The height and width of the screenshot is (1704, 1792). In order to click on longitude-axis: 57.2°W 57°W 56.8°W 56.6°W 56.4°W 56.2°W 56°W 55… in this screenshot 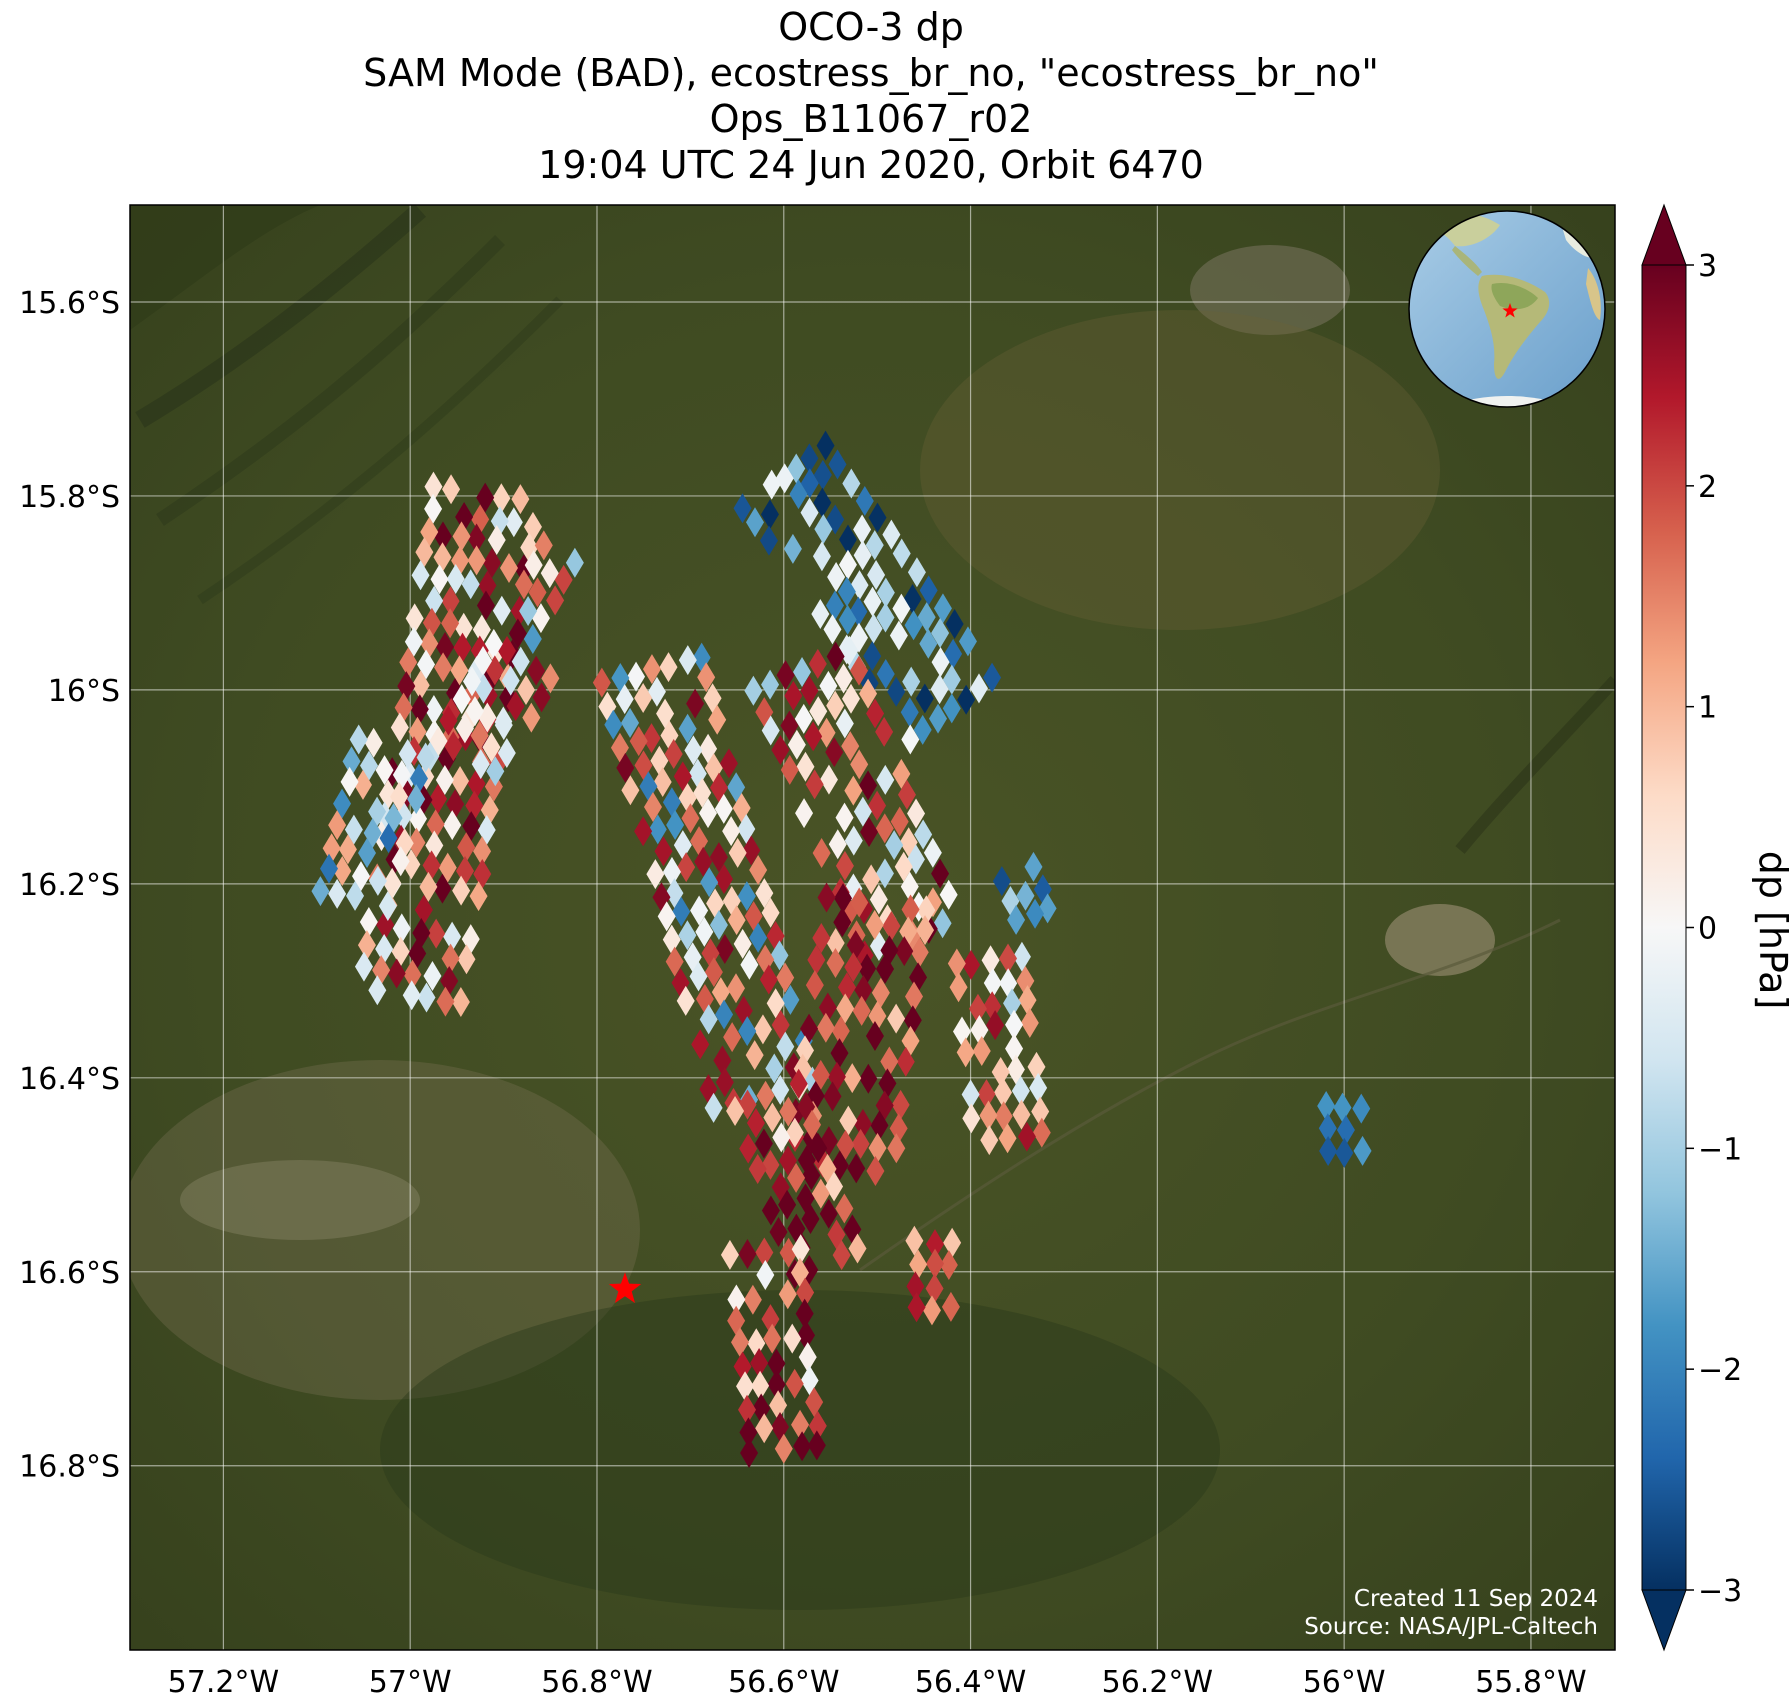, I will do `click(877, 1682)`.